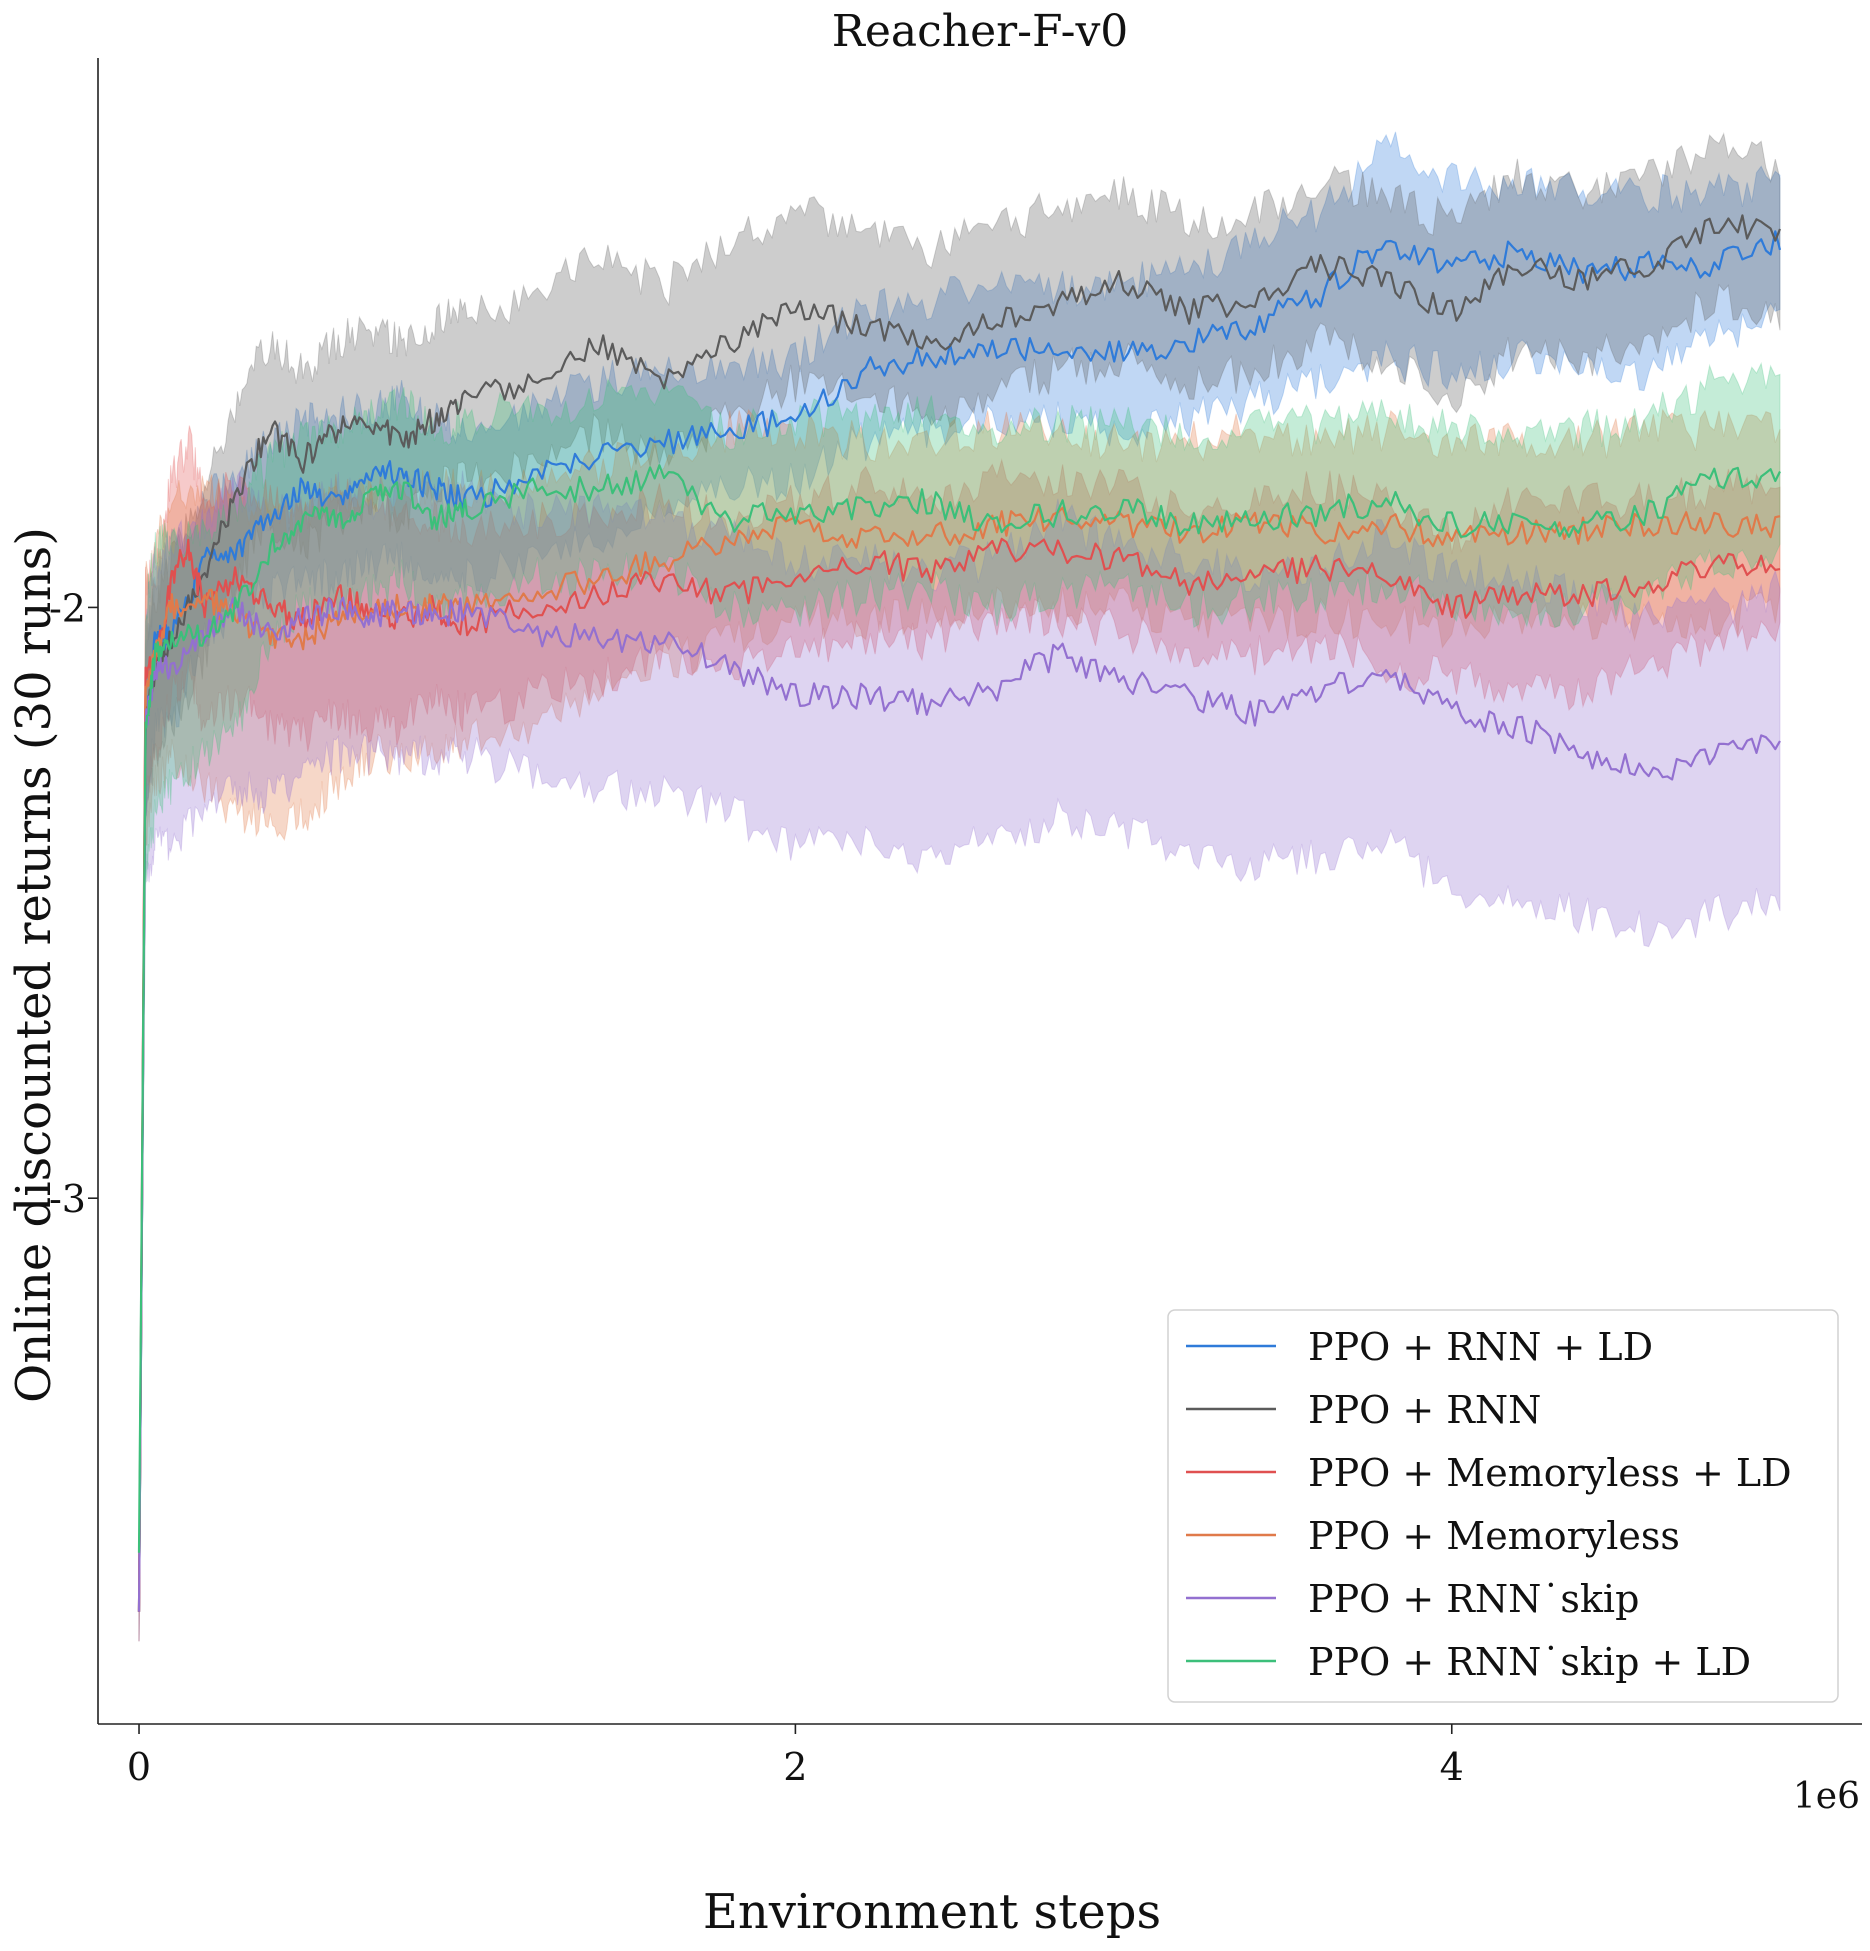 This screenshot has height=1951, width=1870. What do you see at coordinates (139, 1767) in the screenshot?
I see `x-tick-label: 0` at bounding box center [139, 1767].